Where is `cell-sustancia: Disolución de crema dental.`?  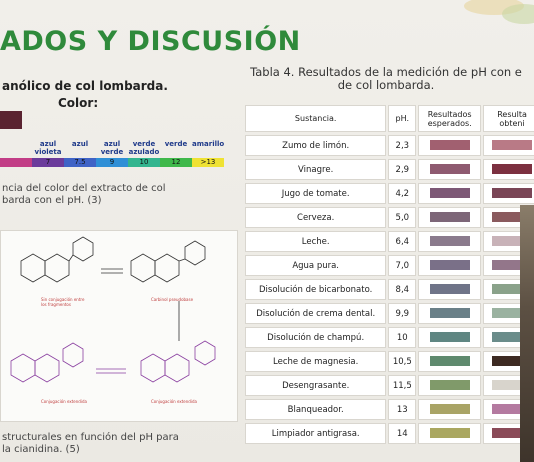
cell-sustancia: Disolución de crema dental. is located at coordinates (316, 313).